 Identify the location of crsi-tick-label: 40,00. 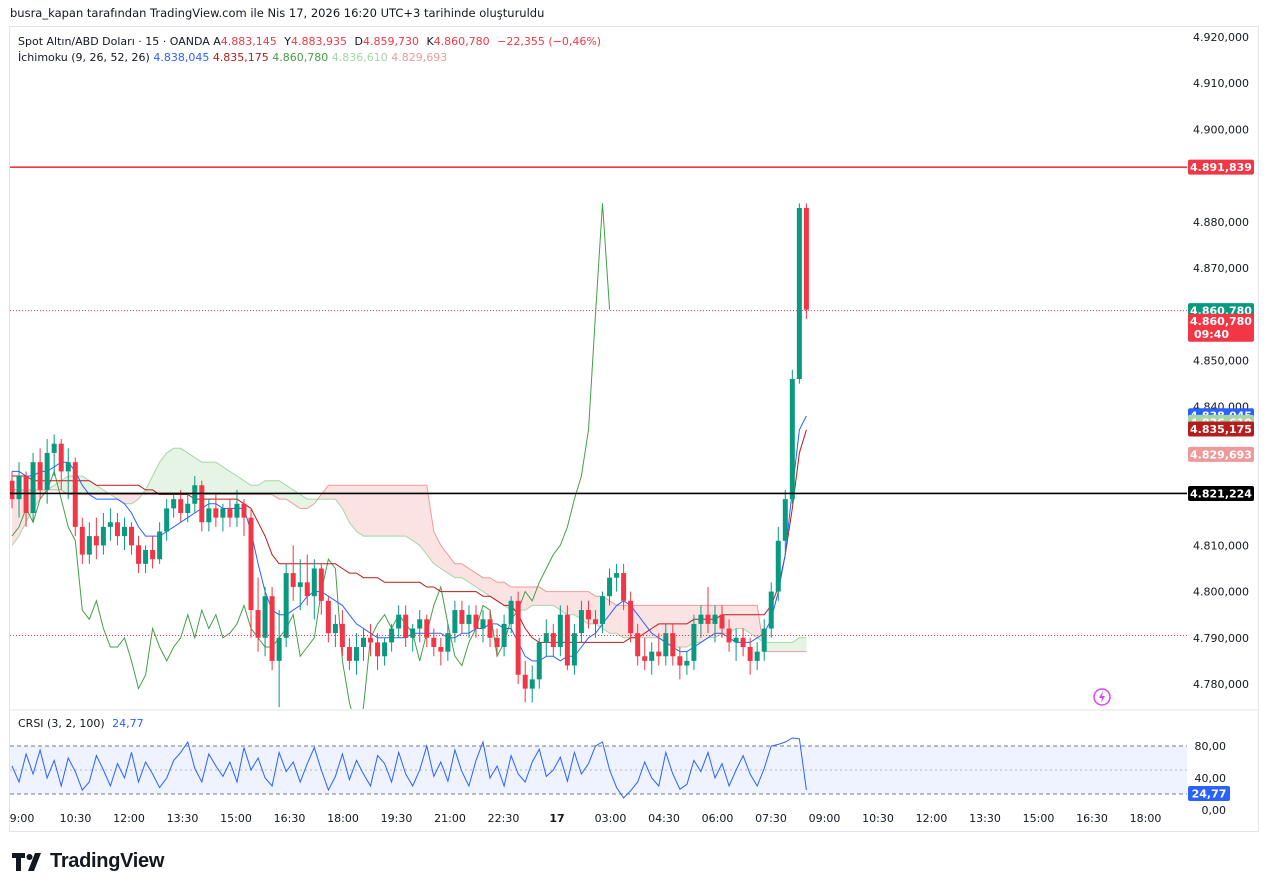
(1211, 778).